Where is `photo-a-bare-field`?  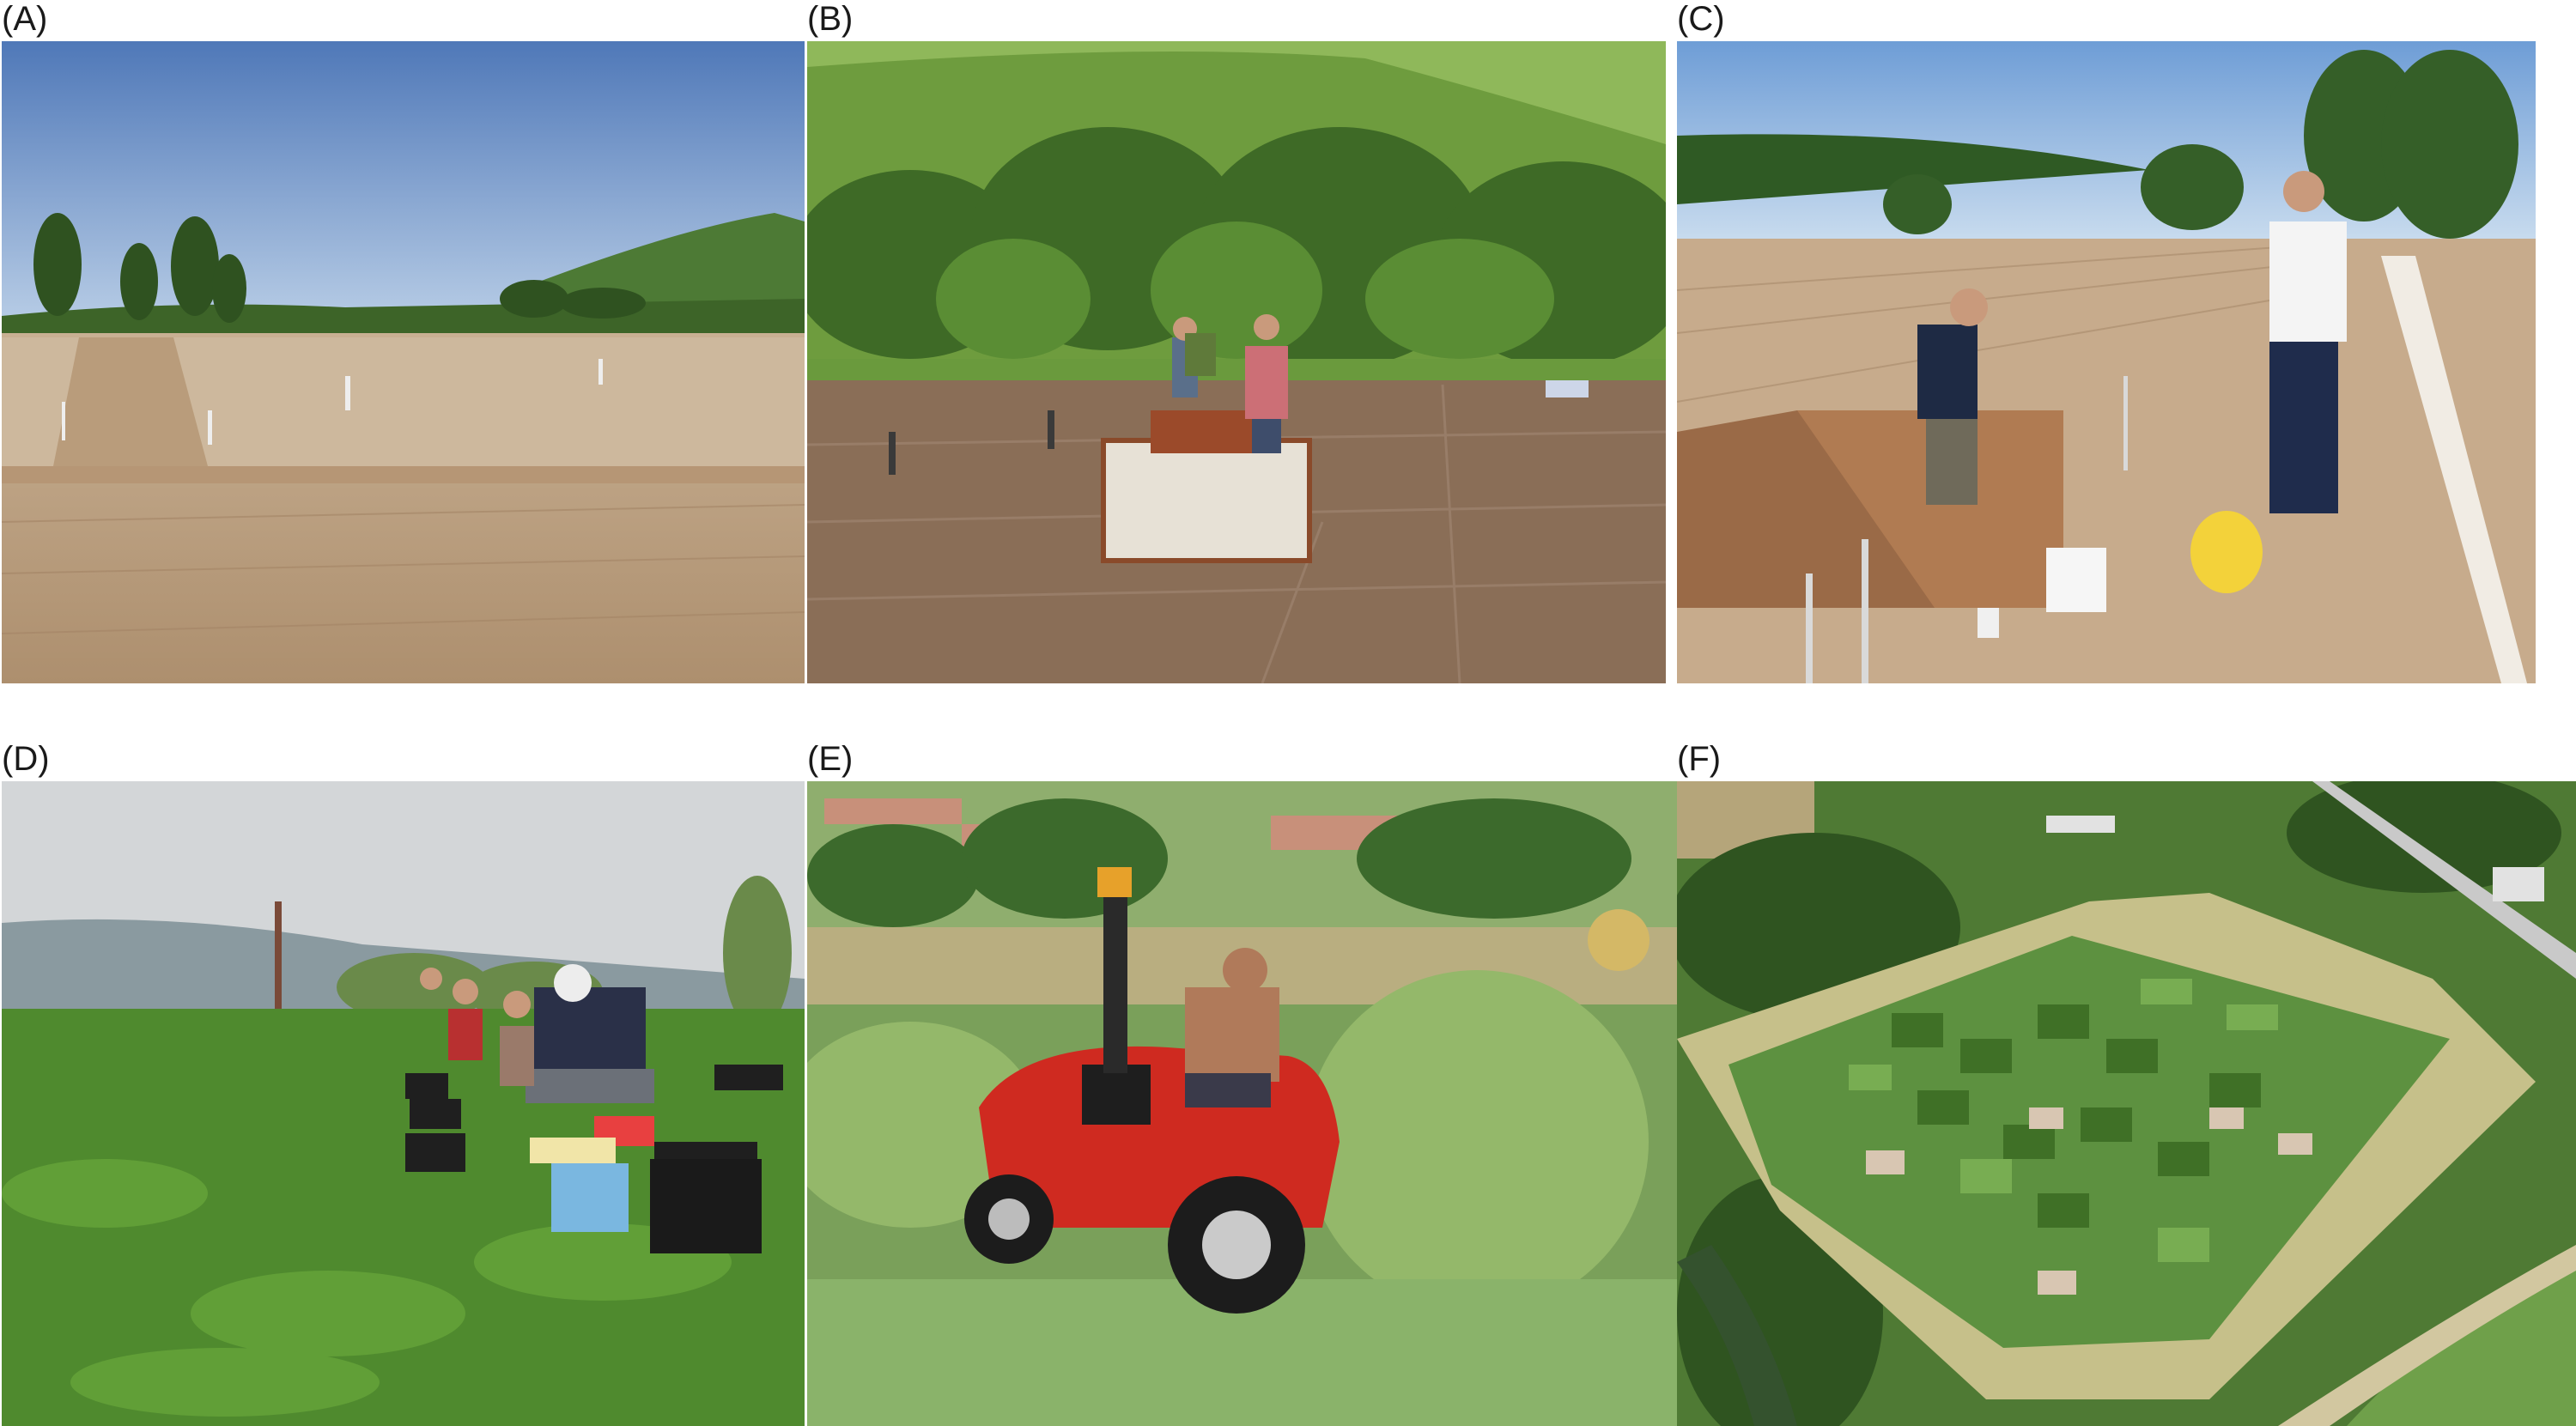 photo-a-bare-field is located at coordinates (403, 362).